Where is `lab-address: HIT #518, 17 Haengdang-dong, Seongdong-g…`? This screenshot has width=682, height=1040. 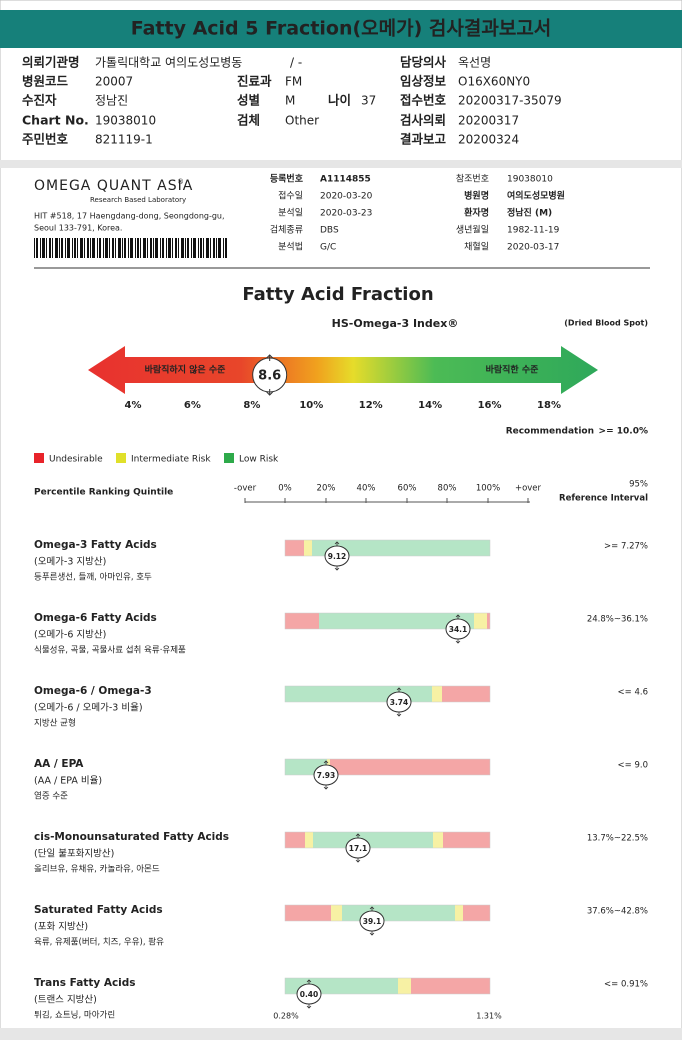 lab-address: HIT #518, 17 Haengdang-dong, Seongdong-g… is located at coordinates (129, 216).